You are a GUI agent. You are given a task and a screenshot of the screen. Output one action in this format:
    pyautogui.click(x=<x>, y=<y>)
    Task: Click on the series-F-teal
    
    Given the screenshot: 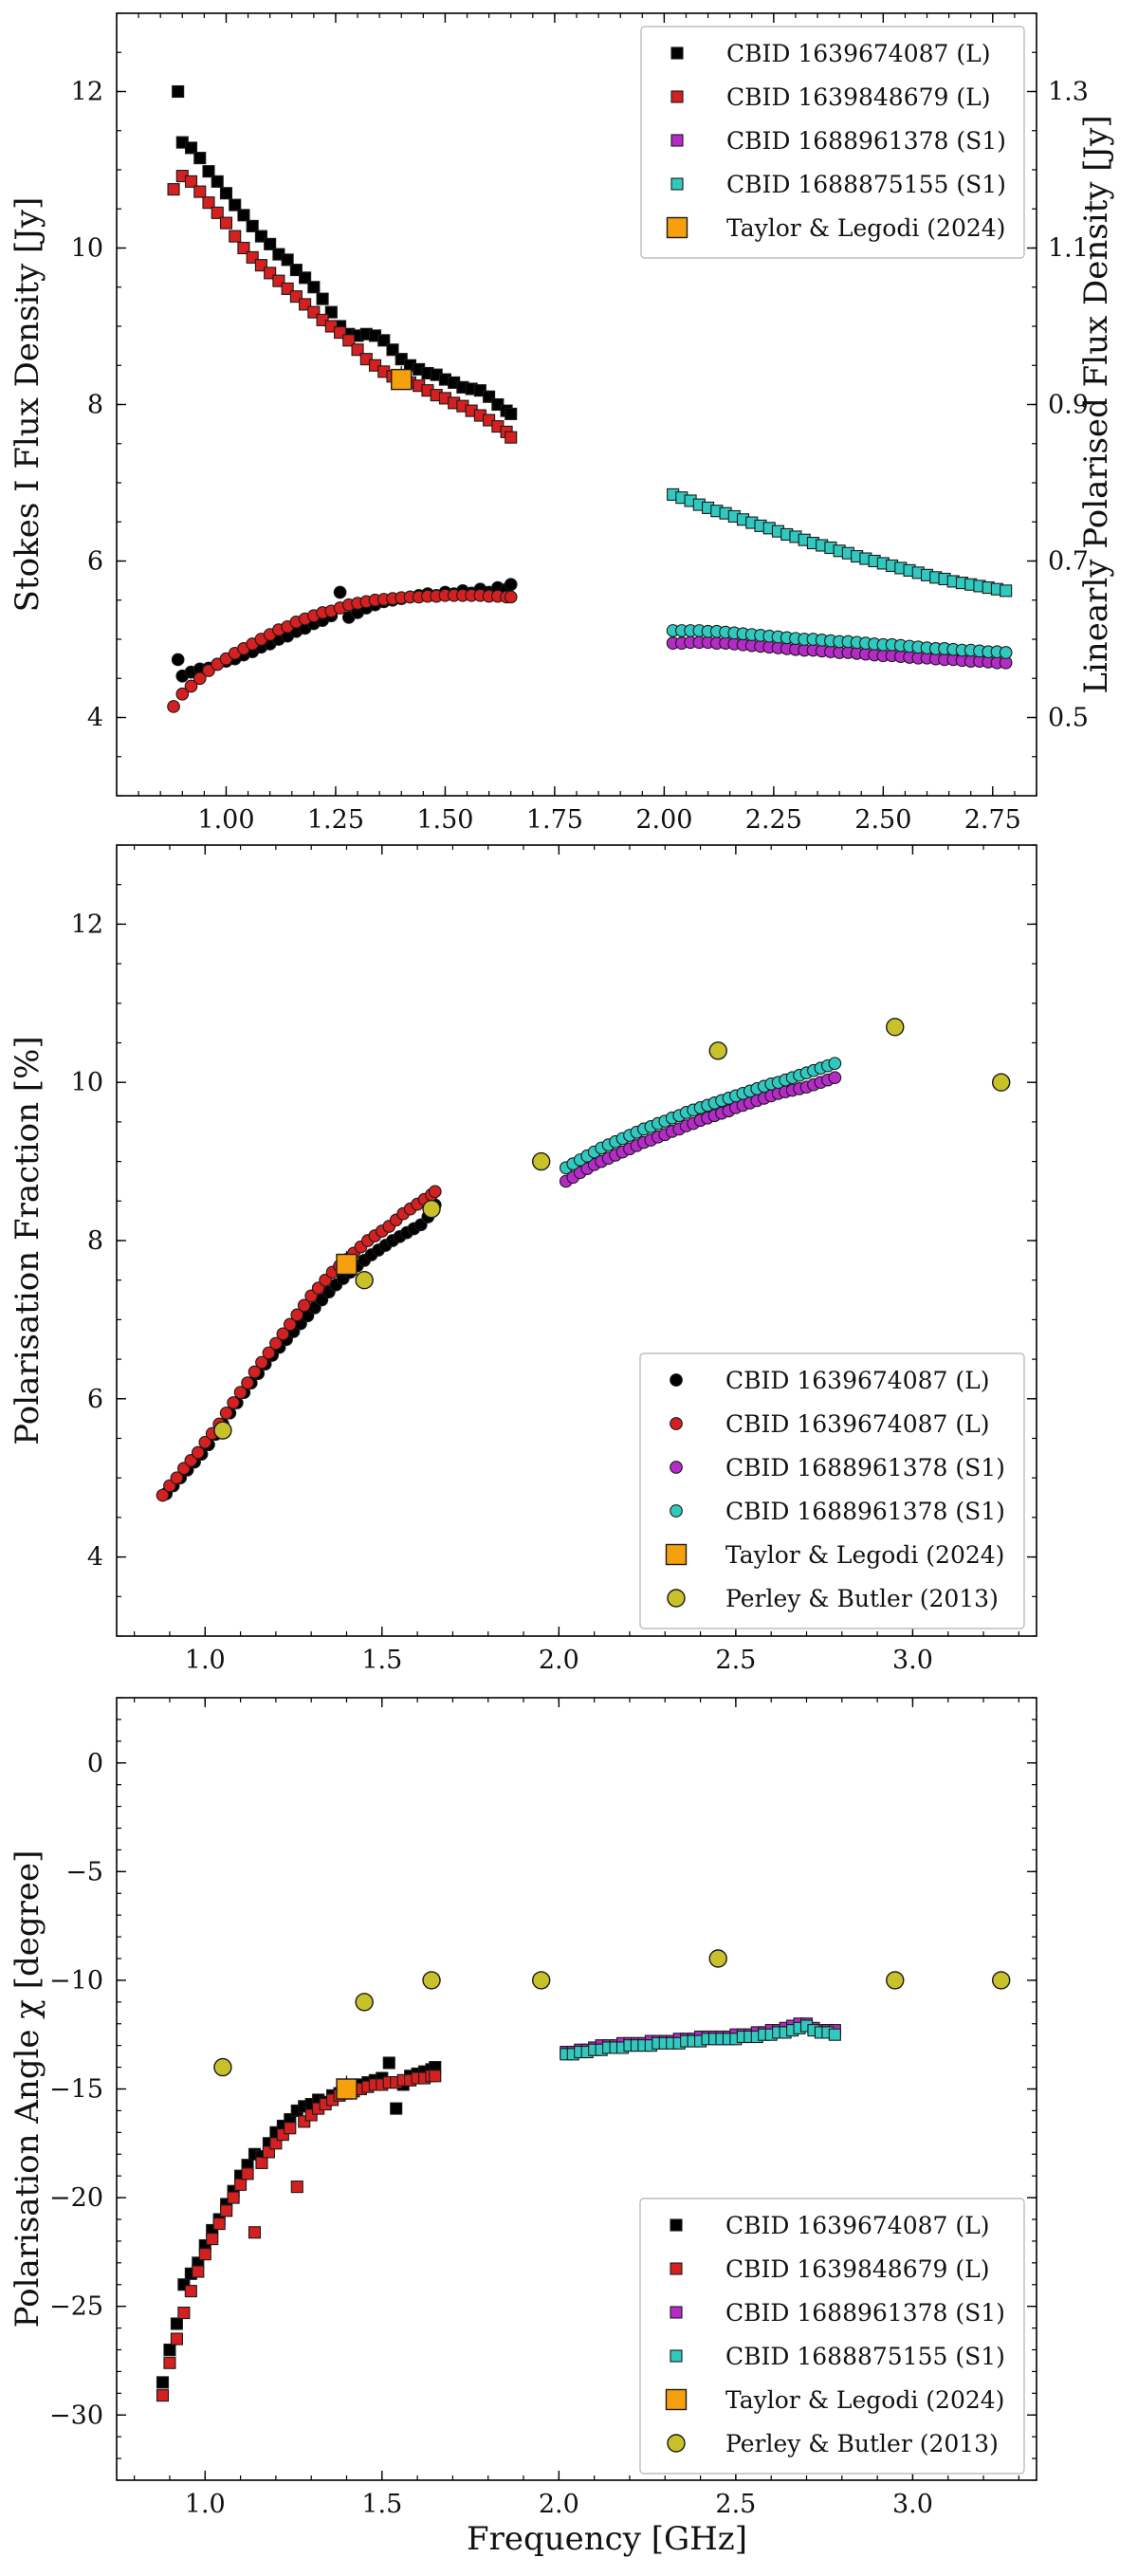 What is the action you would take?
    pyautogui.click(x=700, y=1116)
    